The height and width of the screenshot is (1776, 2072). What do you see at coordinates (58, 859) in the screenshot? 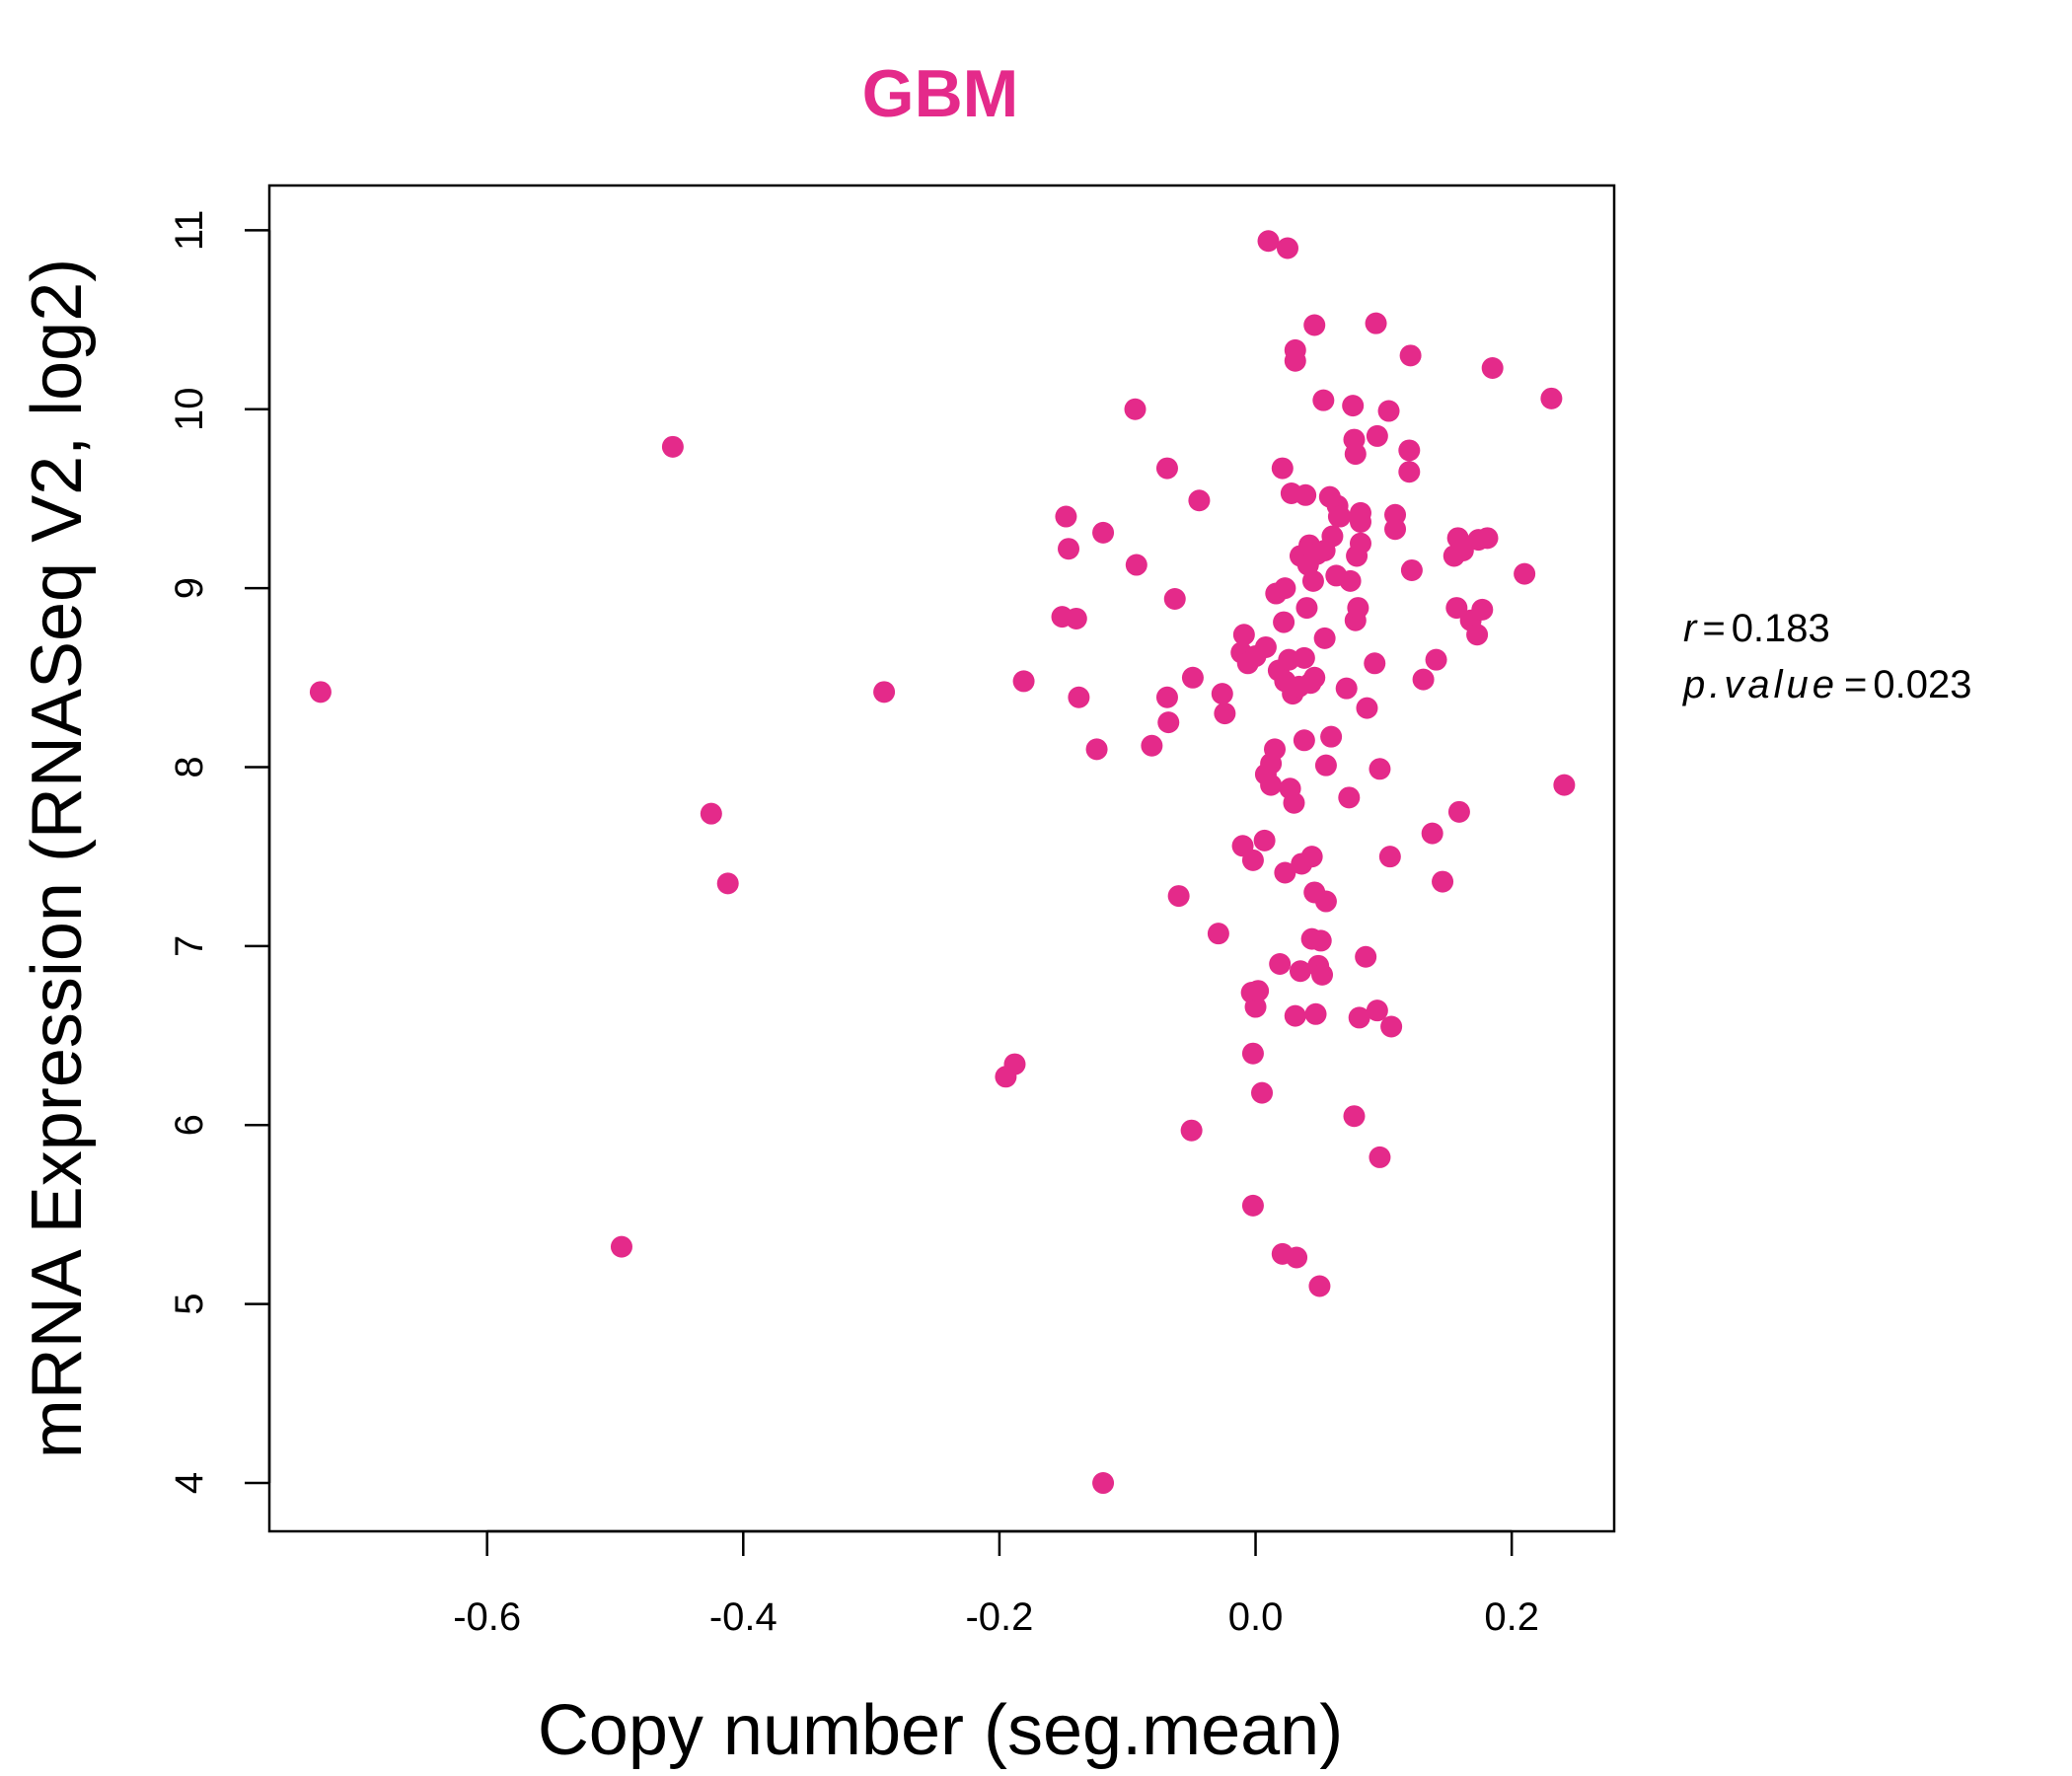
I see `y-axis-label: mRNA Expression (RNASeq V2, log2)` at bounding box center [58, 859].